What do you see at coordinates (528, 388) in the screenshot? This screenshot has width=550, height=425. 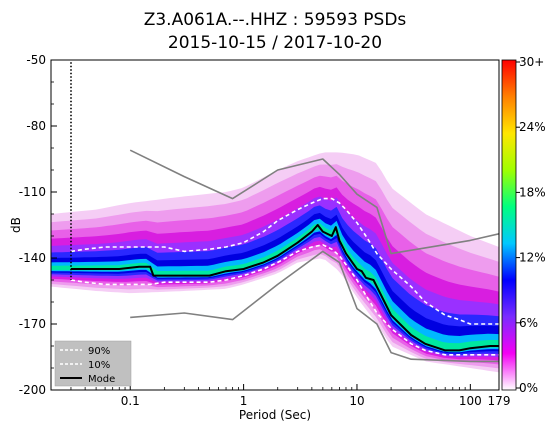 I see `colorbar-tick-label: 0%` at bounding box center [528, 388].